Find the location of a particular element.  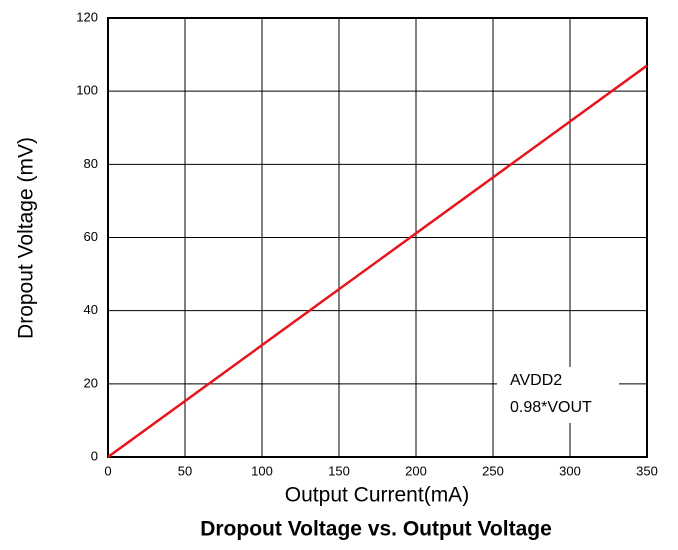

x-tick-label: 150 is located at coordinates (339, 470).